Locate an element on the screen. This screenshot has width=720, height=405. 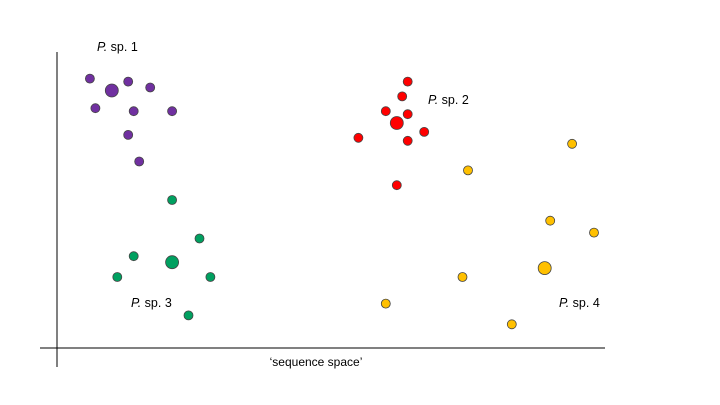
sp2-centroid-point is located at coordinates (396, 123).